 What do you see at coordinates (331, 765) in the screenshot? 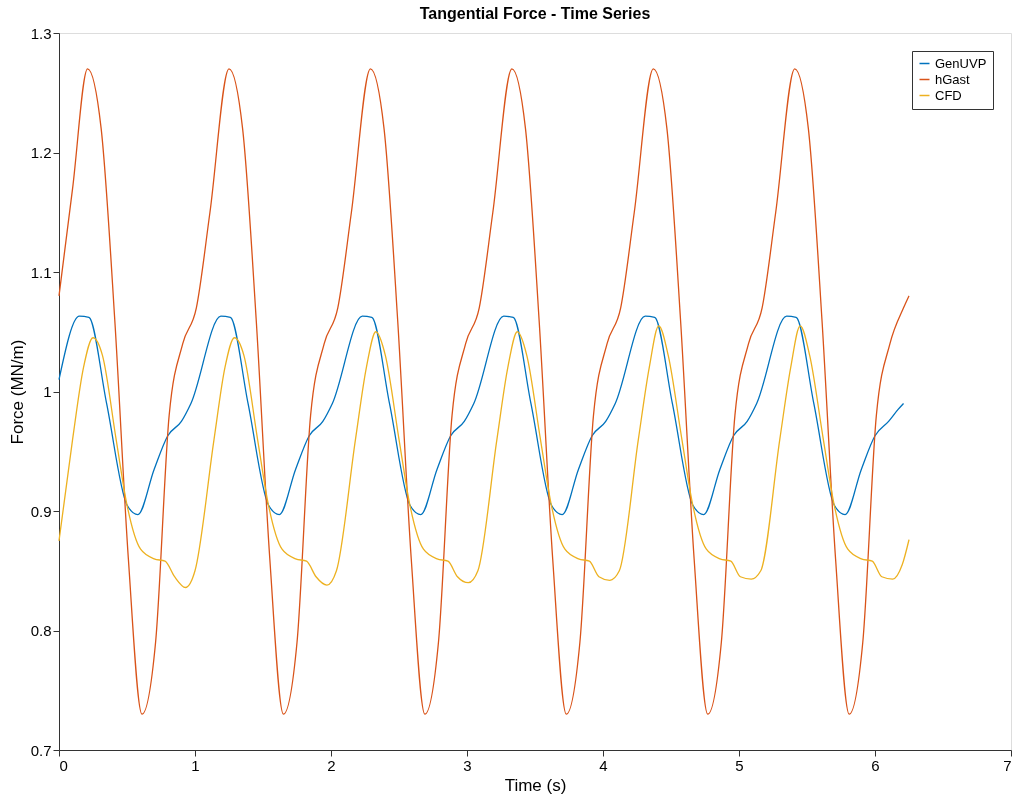
I see `x-tick-label: 2` at bounding box center [331, 765].